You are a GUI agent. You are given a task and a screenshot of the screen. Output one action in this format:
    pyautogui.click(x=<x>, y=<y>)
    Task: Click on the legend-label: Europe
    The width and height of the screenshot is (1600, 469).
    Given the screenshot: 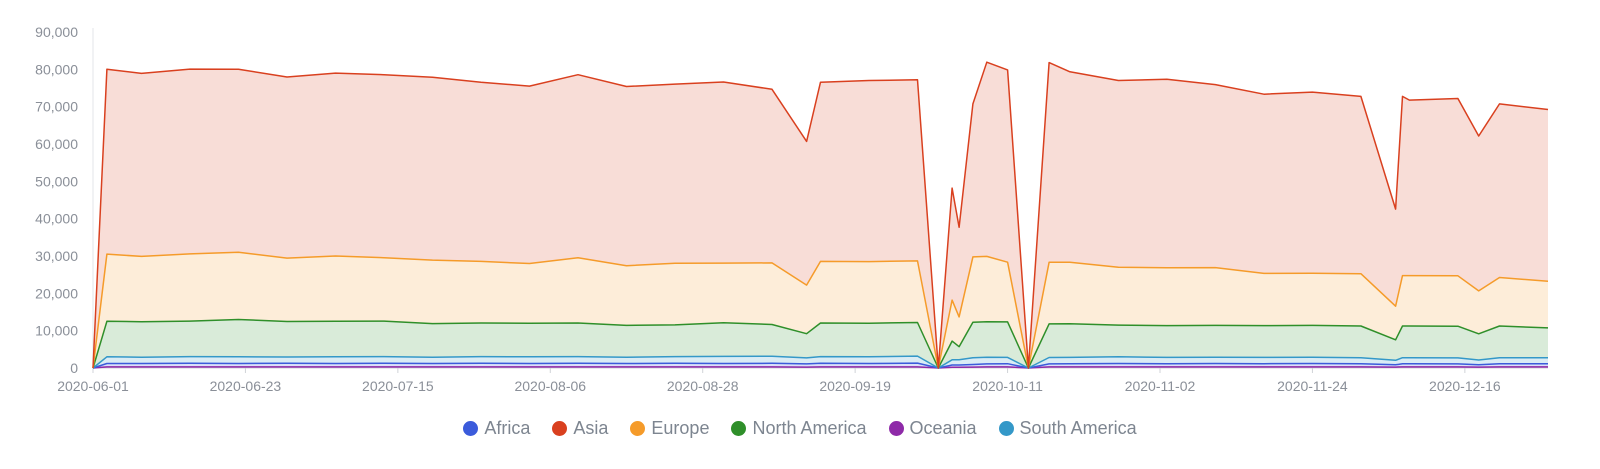 What is the action you would take?
    pyautogui.click(x=680, y=428)
    